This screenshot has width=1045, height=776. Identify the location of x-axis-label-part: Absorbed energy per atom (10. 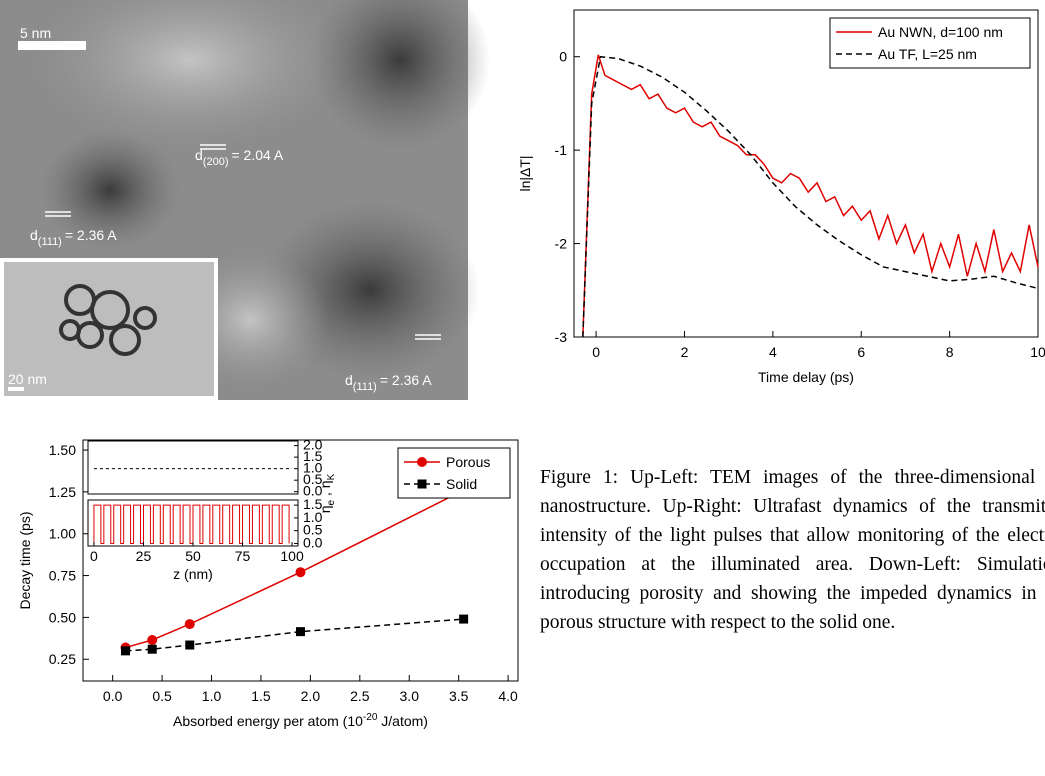
(268, 721).